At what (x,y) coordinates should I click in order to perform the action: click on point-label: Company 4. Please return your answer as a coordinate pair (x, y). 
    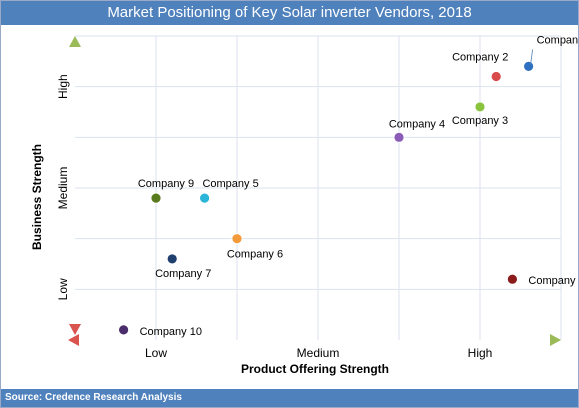
    Looking at the image, I should click on (417, 124).